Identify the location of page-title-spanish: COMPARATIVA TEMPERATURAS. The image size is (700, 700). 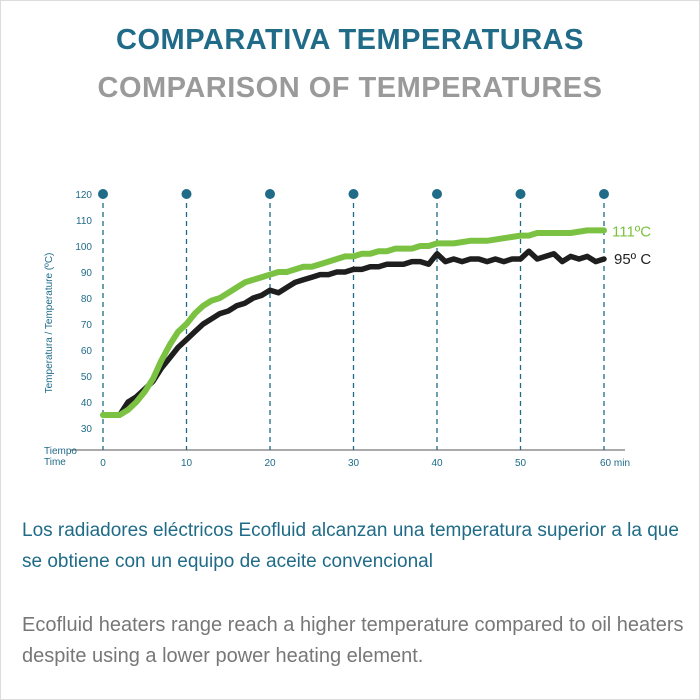
(350, 40).